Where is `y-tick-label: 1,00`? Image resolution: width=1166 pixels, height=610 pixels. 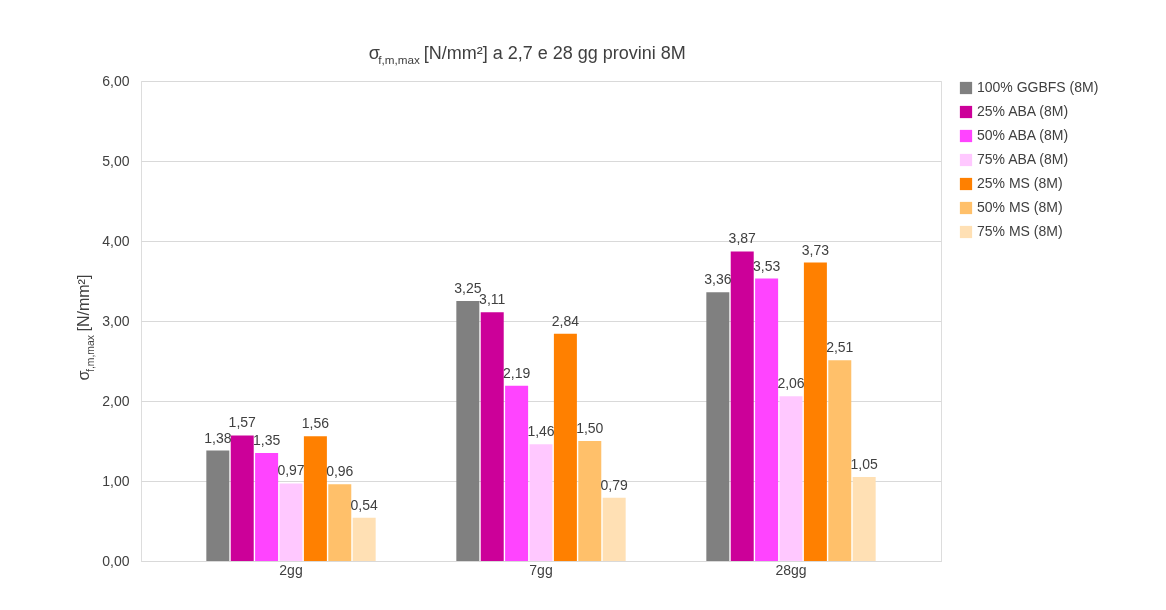 y-tick-label: 1,00 is located at coordinates (116, 480).